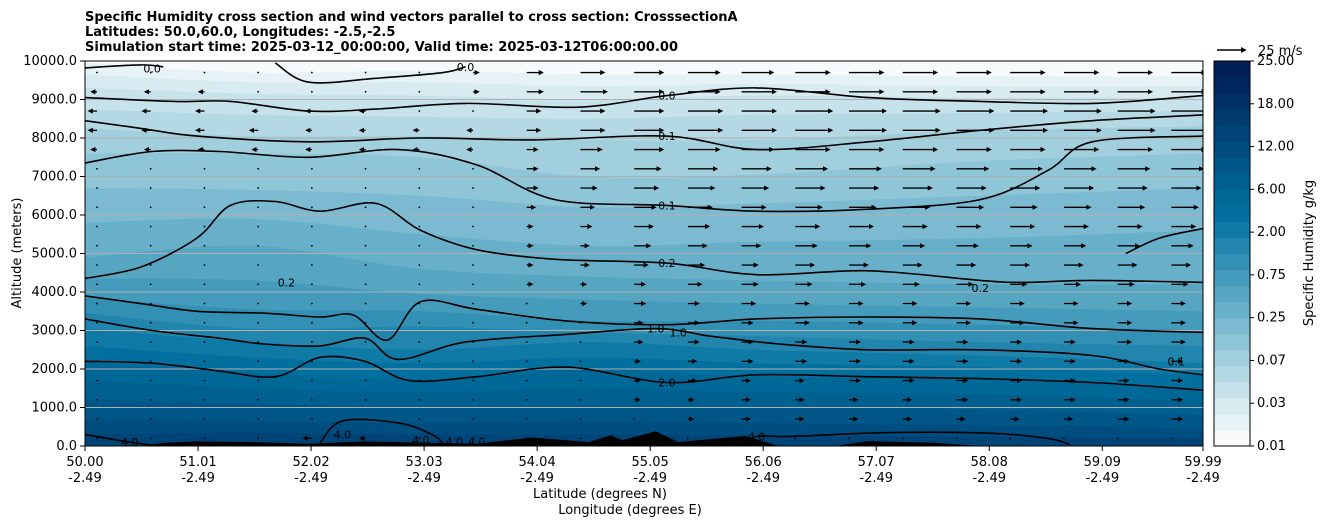 The height and width of the screenshot is (530, 1326). What do you see at coordinates (678, 332) in the screenshot?
I see `contour-label-9: 1.0` at bounding box center [678, 332].